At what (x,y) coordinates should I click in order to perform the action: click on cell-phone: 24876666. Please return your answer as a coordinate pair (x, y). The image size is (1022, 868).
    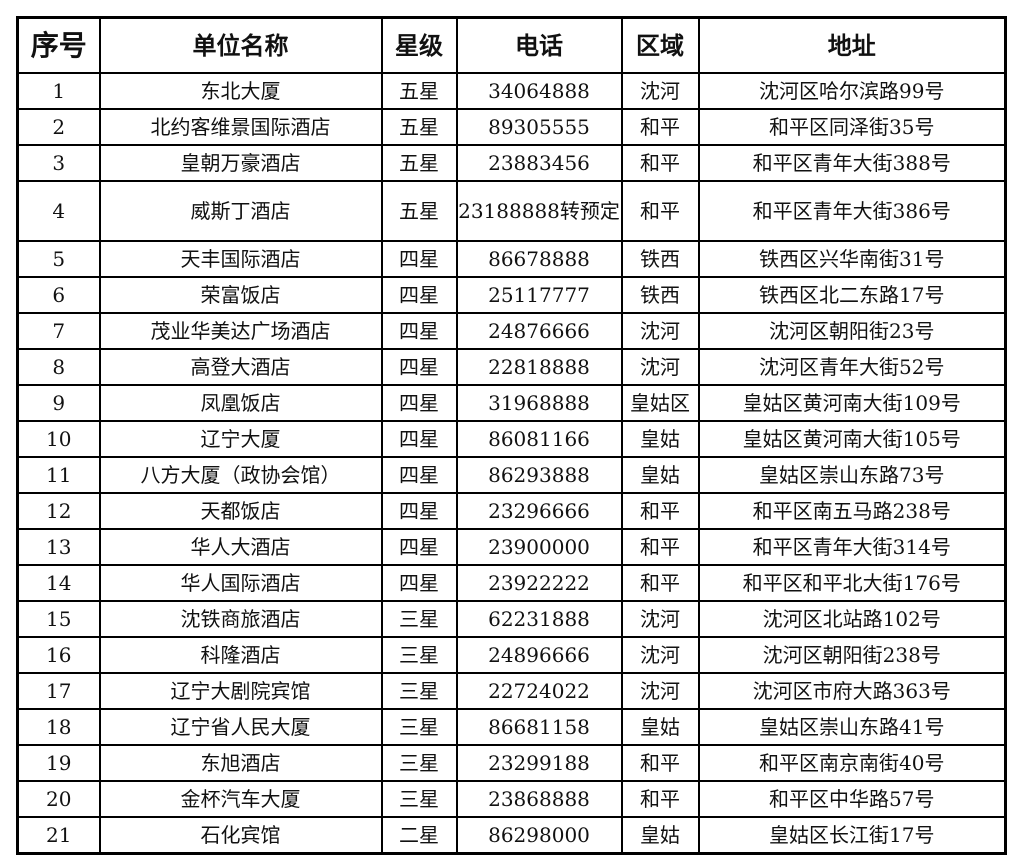
    Looking at the image, I should click on (539, 331).